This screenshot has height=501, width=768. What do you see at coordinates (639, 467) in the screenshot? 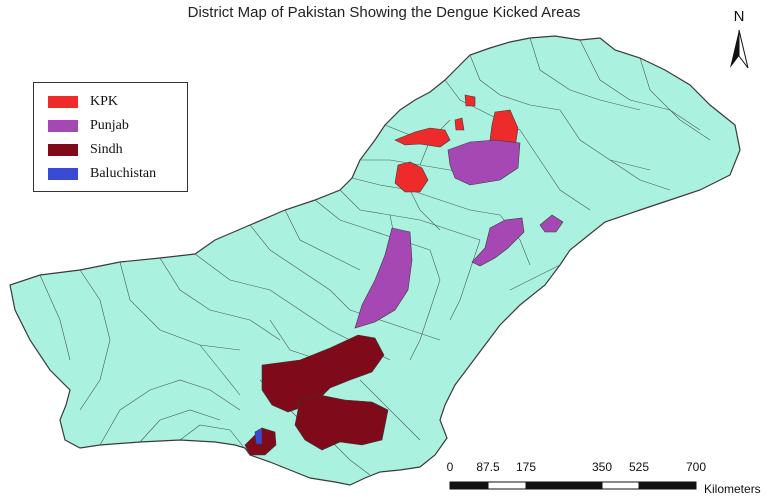
I see `scale-tick-4: 525` at bounding box center [639, 467].